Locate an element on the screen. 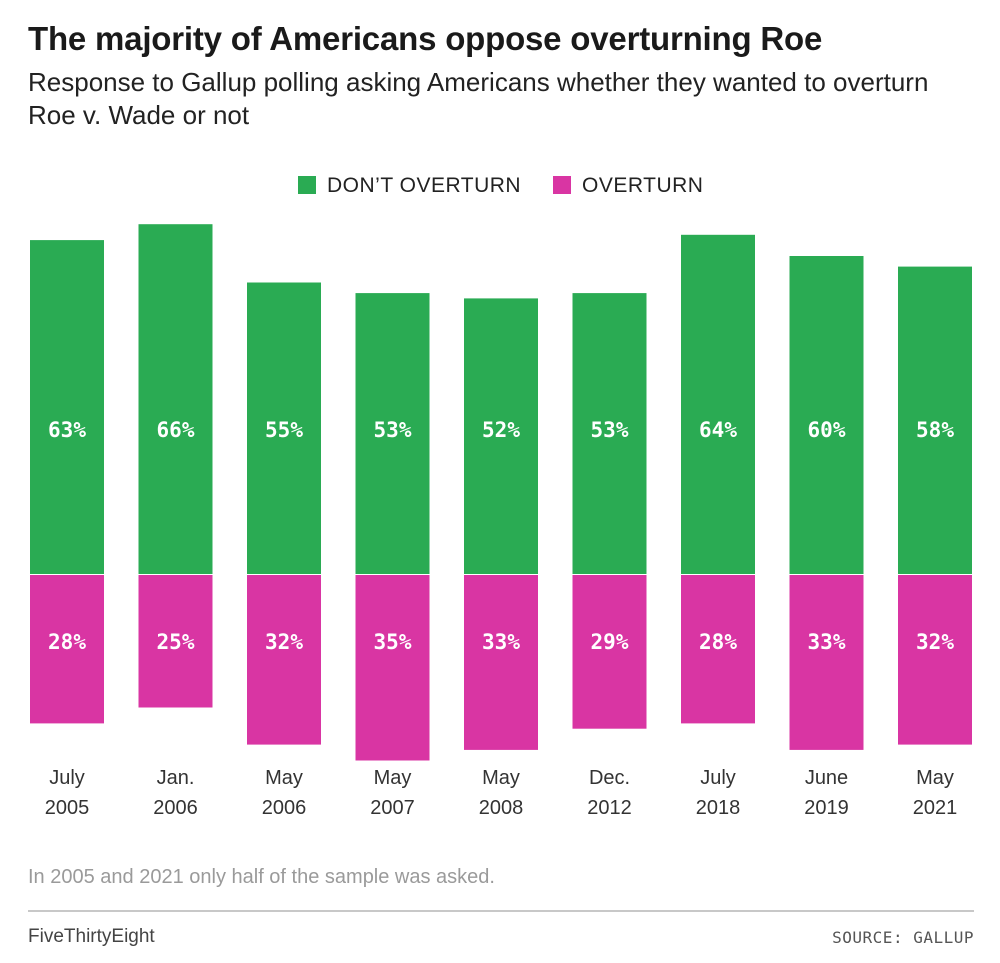  x-tick-label-year: 2008 is located at coordinates (501, 808).